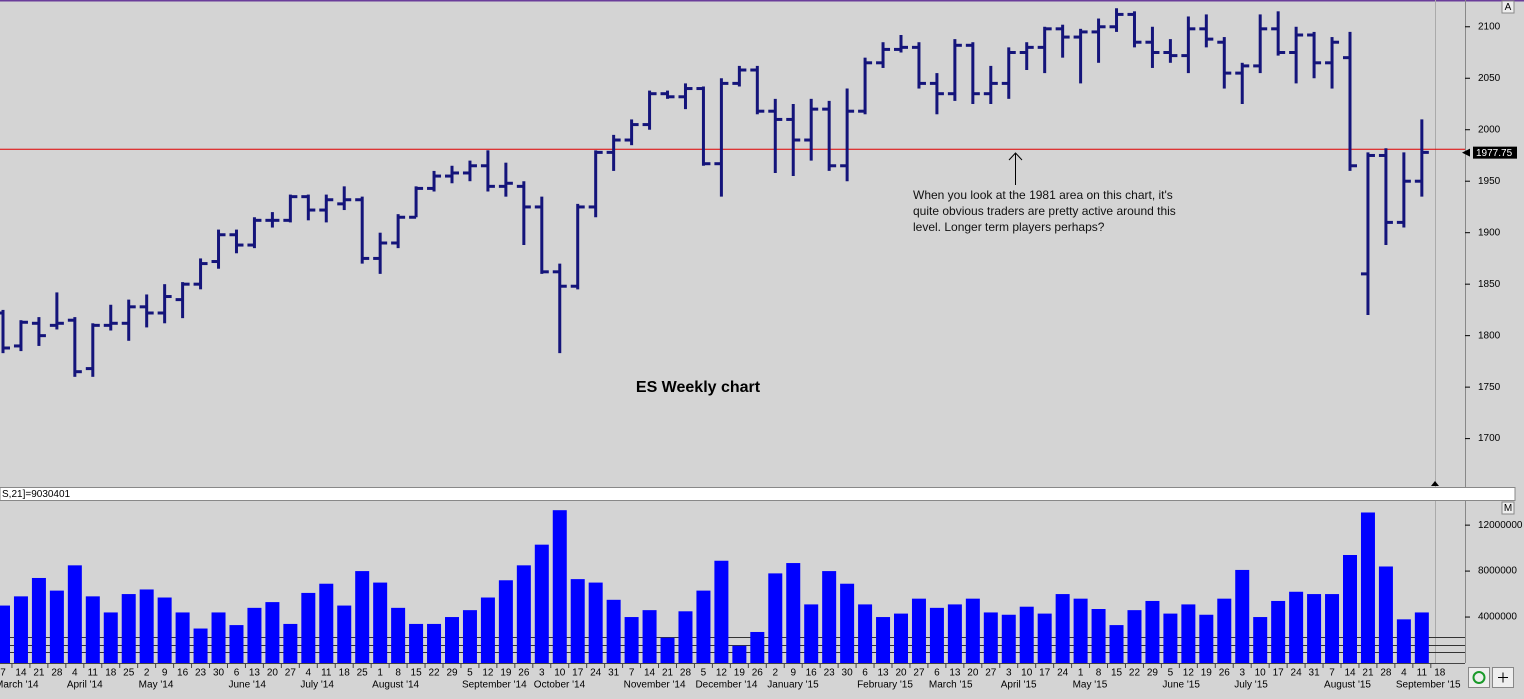 The image size is (1524, 699). Describe the element at coordinates (1422, 673) in the screenshot. I see `x-tick-label: 11` at that location.